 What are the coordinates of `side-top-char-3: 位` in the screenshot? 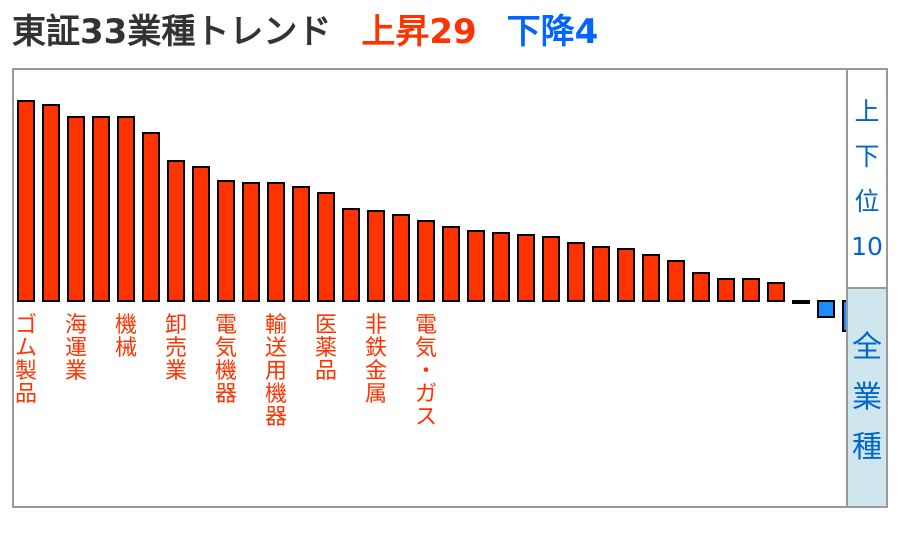 It's located at (867, 201).